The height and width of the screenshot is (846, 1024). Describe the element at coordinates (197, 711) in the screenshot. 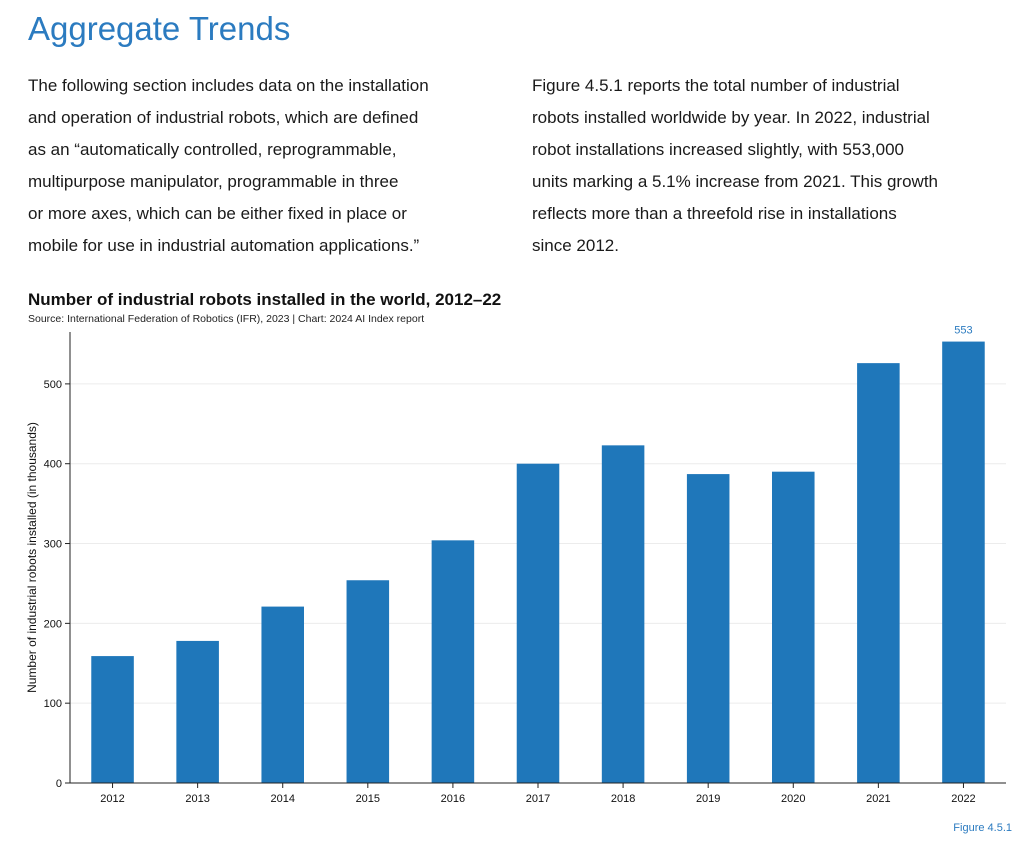

I see `bar-2013` at that location.